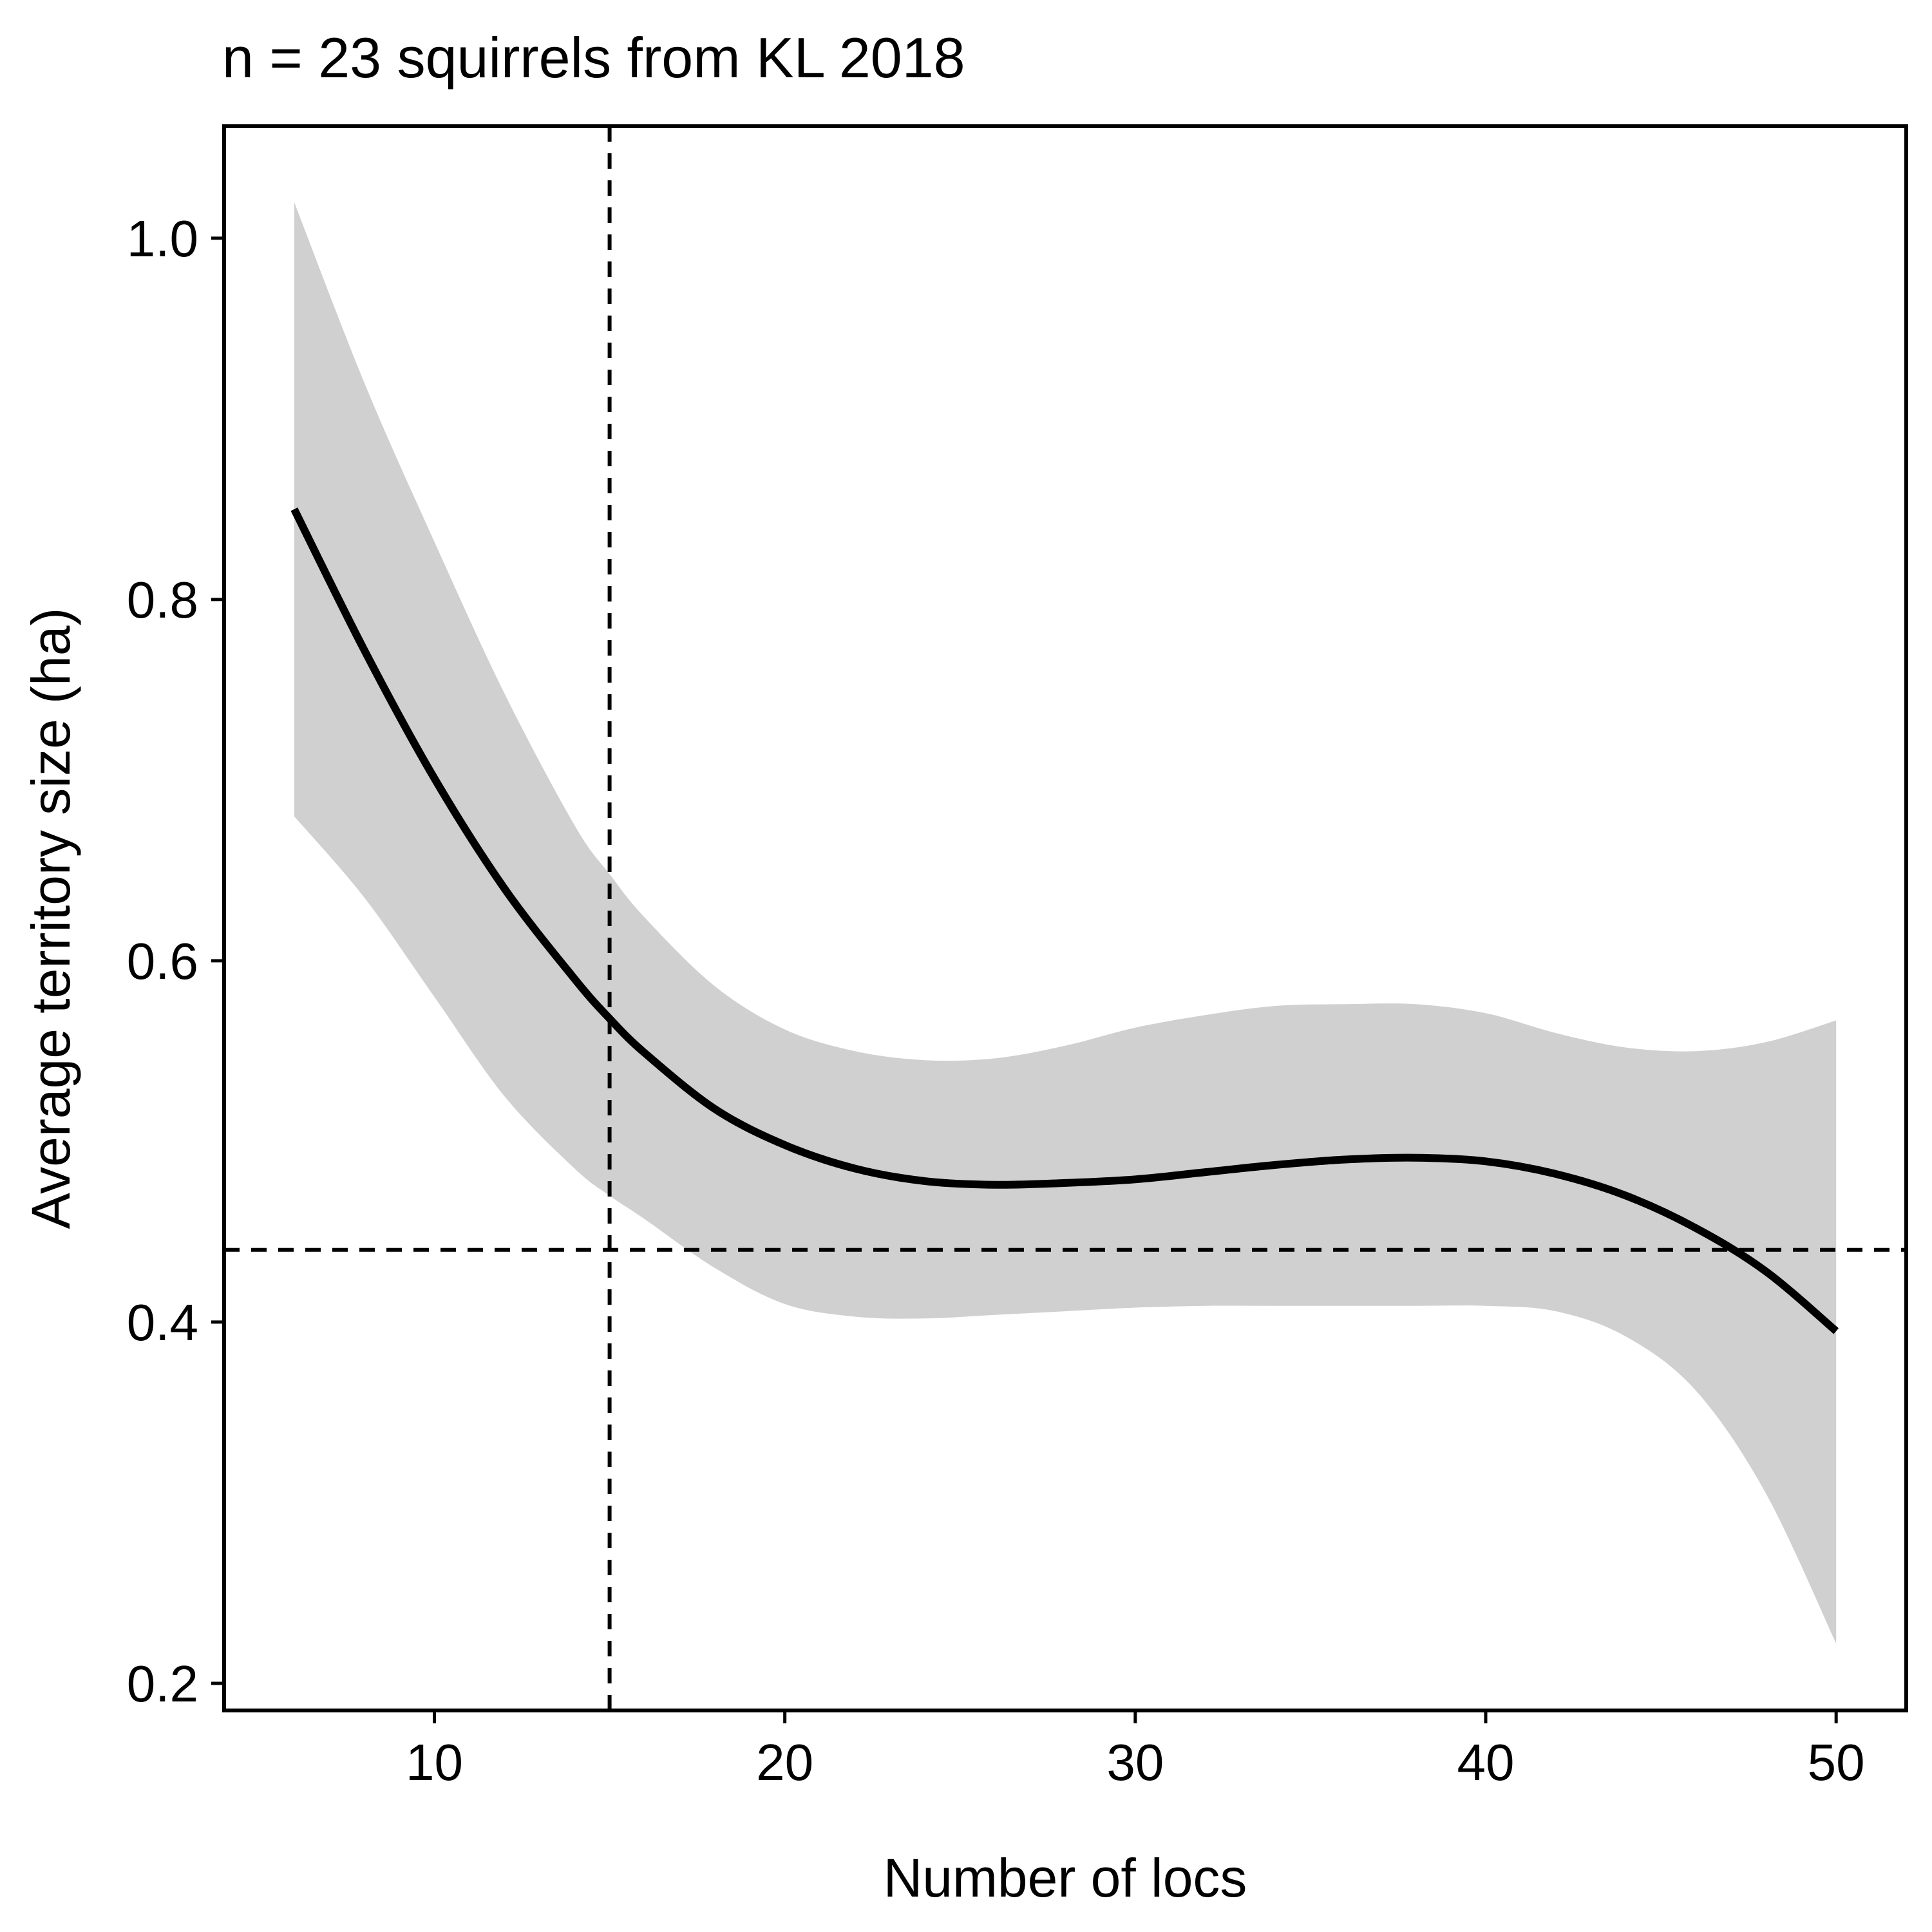 The width and height of the screenshot is (1932, 1932). Describe the element at coordinates (784, 1762) in the screenshot. I see `x-tick-label: 20` at that location.